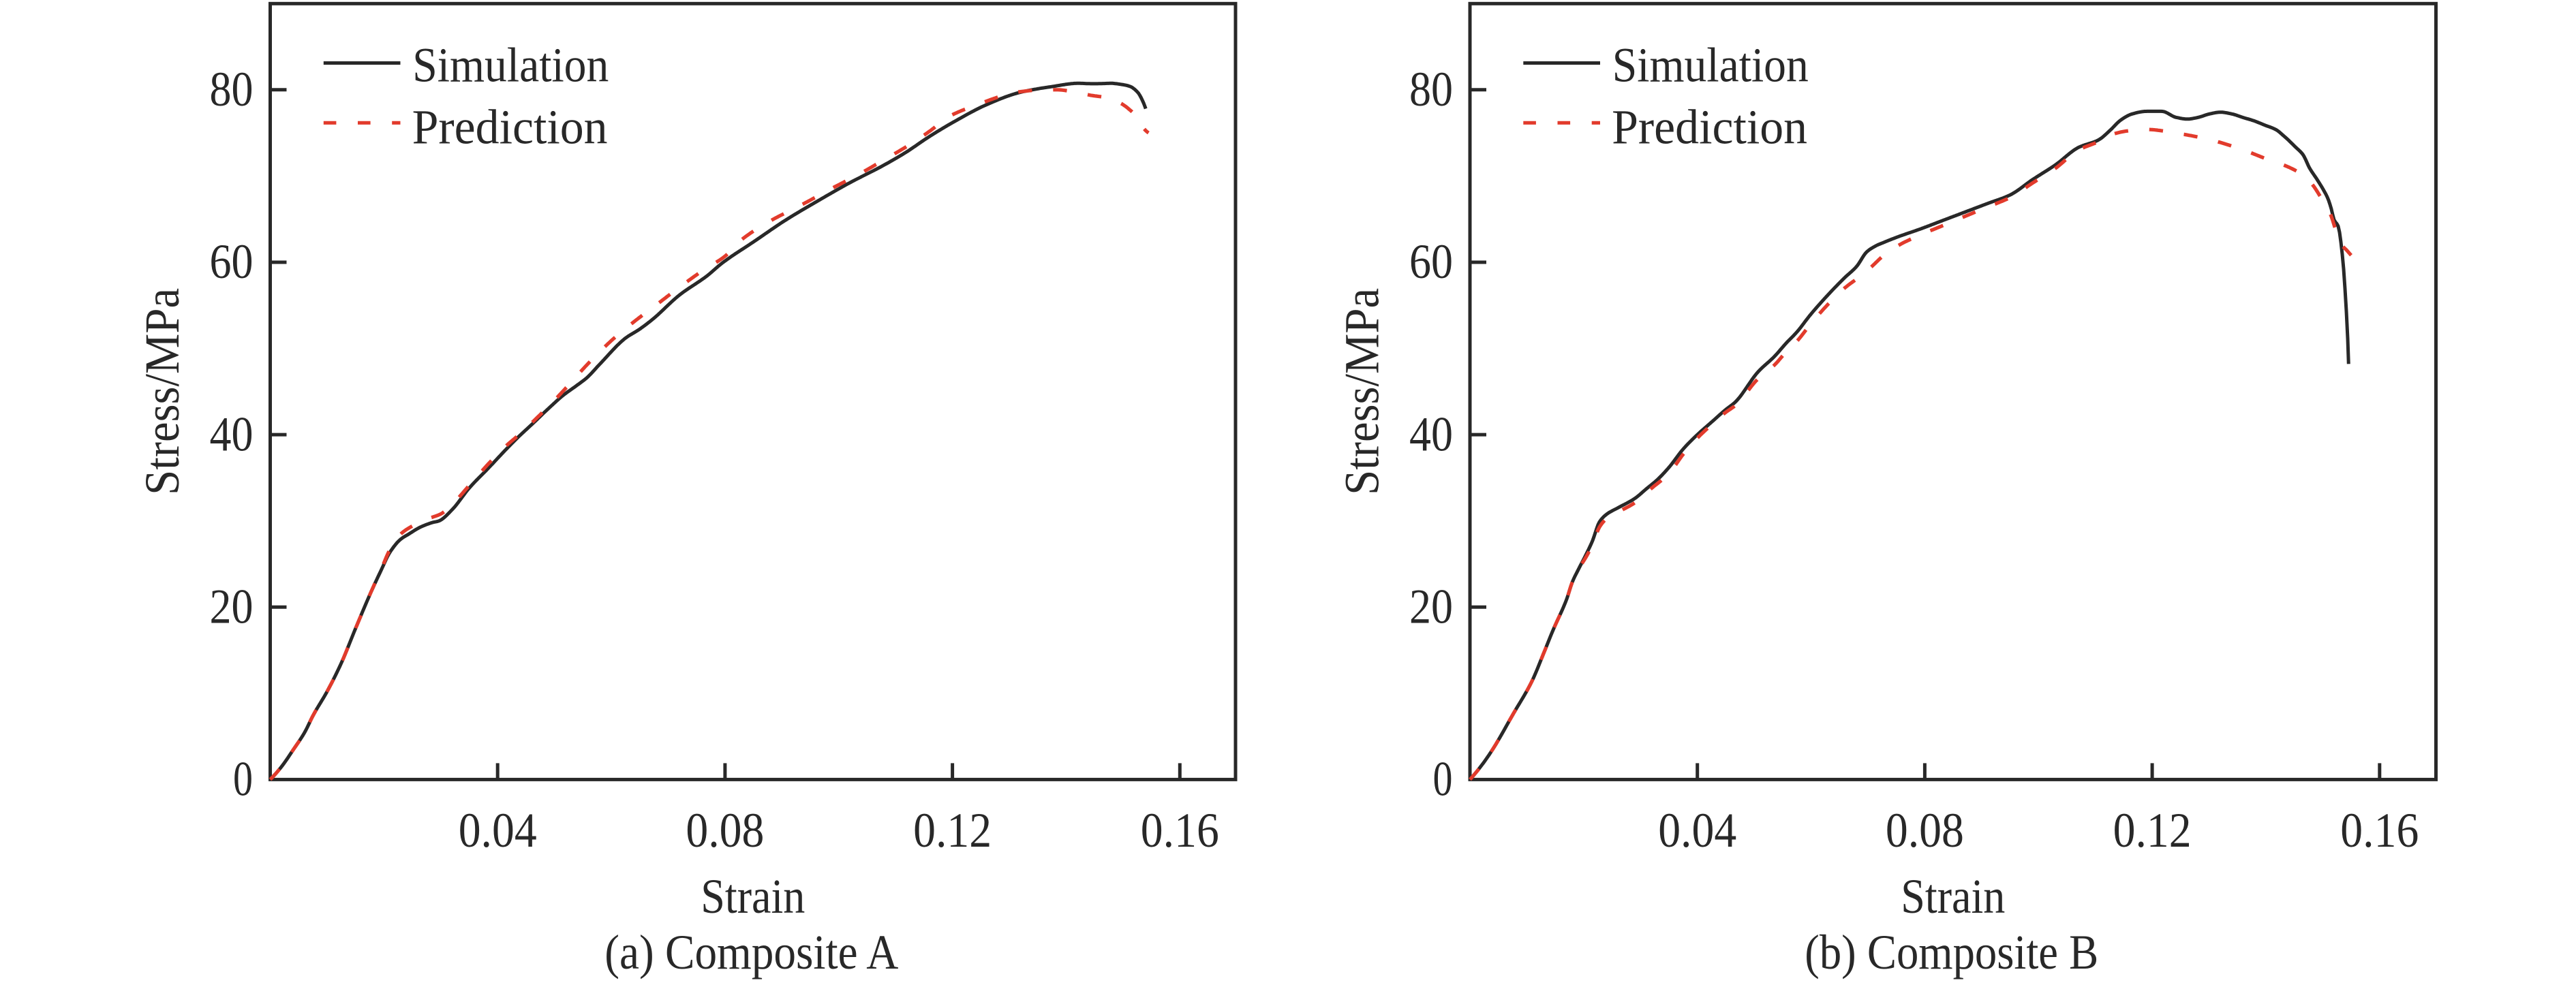 The image size is (2576, 987). What do you see at coordinates (1952, 953) in the screenshot?
I see `svg-text: (b) Composite B` at bounding box center [1952, 953].